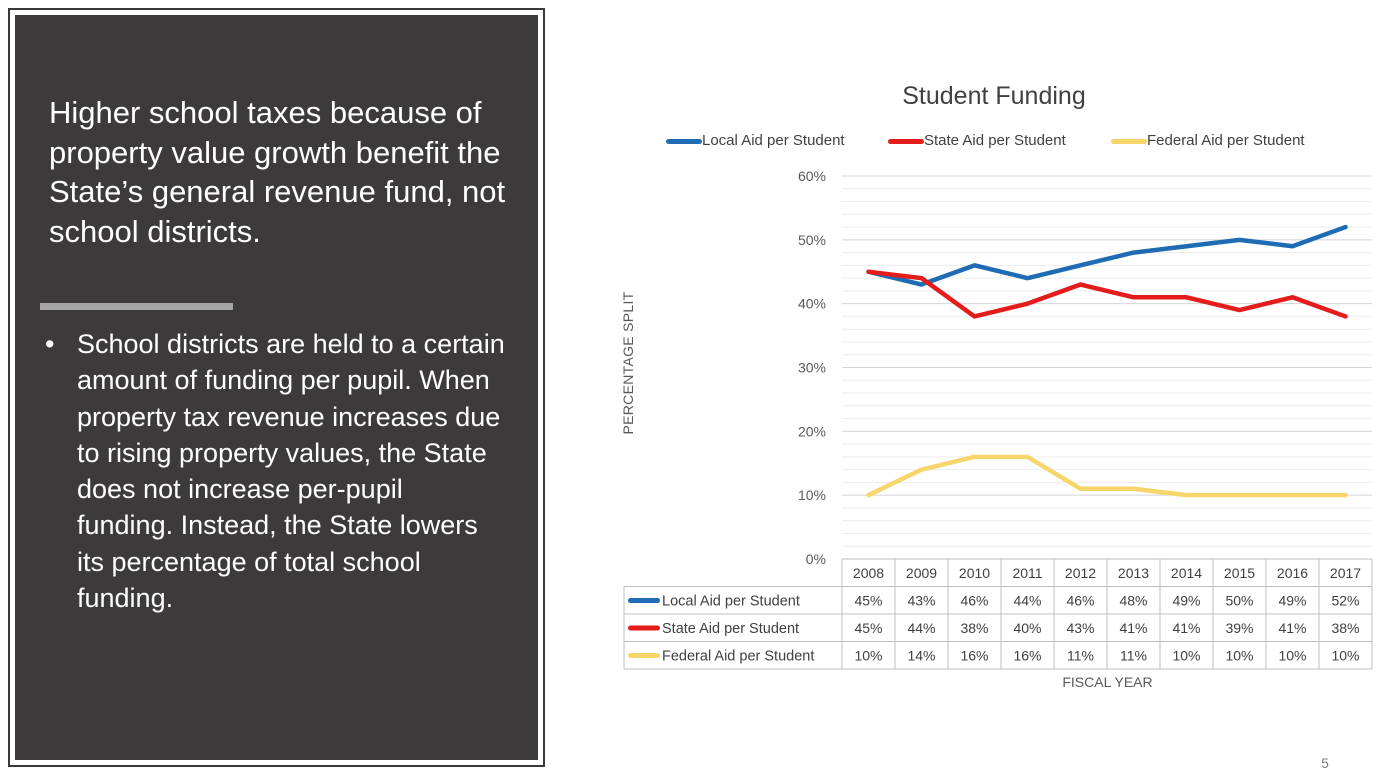 This screenshot has height=776, width=1388. I want to click on legend-swatch-state, so click(906, 141).